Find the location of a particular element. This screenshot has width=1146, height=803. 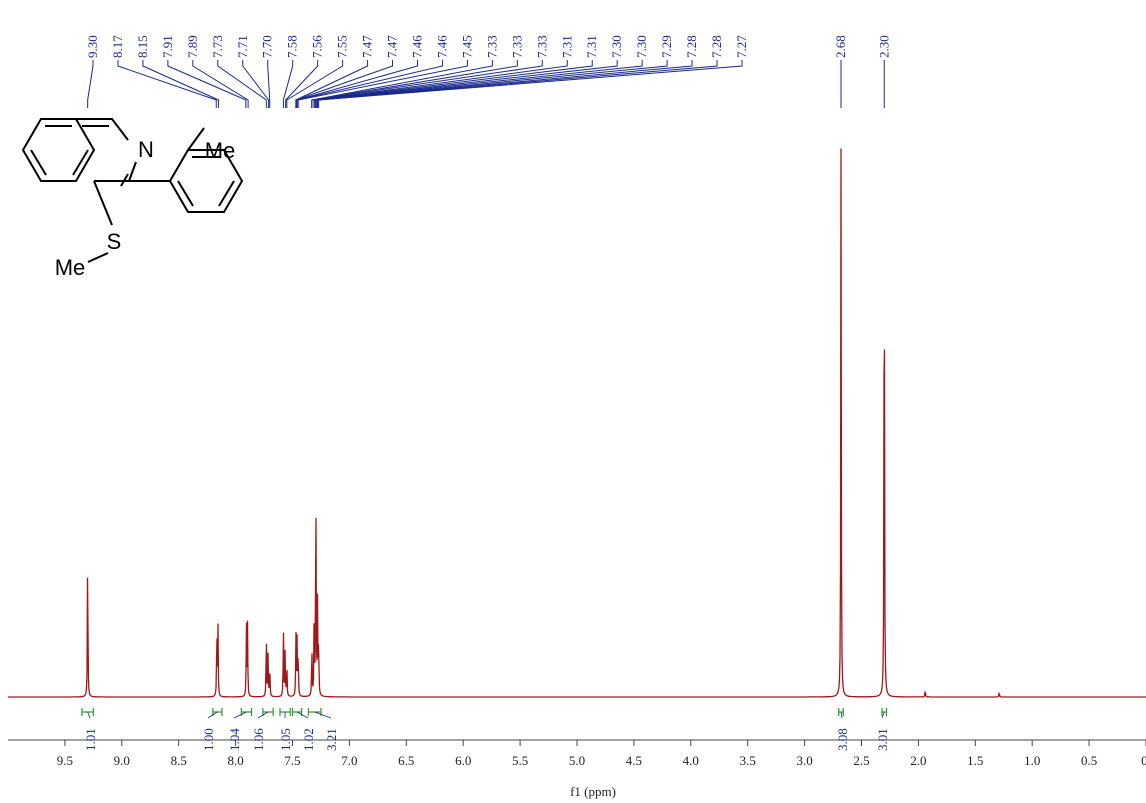

x-tick-label: 1.5 is located at coordinates (975, 760).